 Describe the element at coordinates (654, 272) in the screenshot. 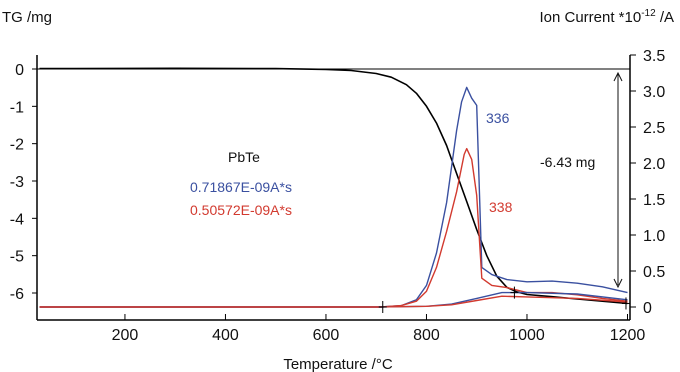

I see `right-tick-label: 0.5` at that location.